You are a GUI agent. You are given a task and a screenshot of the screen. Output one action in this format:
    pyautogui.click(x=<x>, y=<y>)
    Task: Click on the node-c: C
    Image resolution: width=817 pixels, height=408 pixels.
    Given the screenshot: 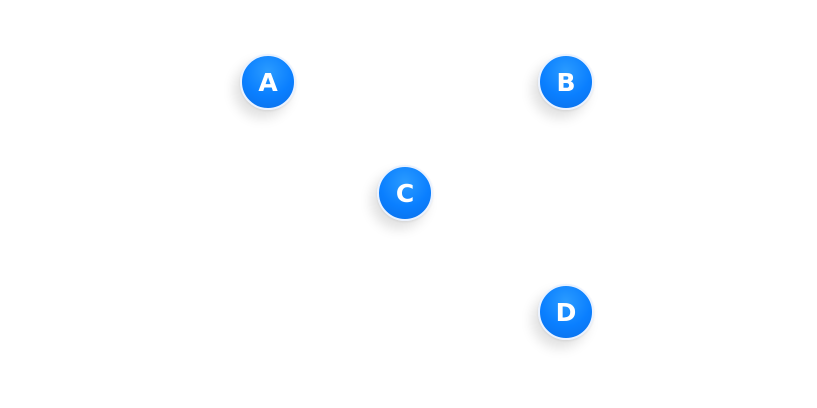 What is the action you would take?
    pyautogui.click(x=405, y=193)
    